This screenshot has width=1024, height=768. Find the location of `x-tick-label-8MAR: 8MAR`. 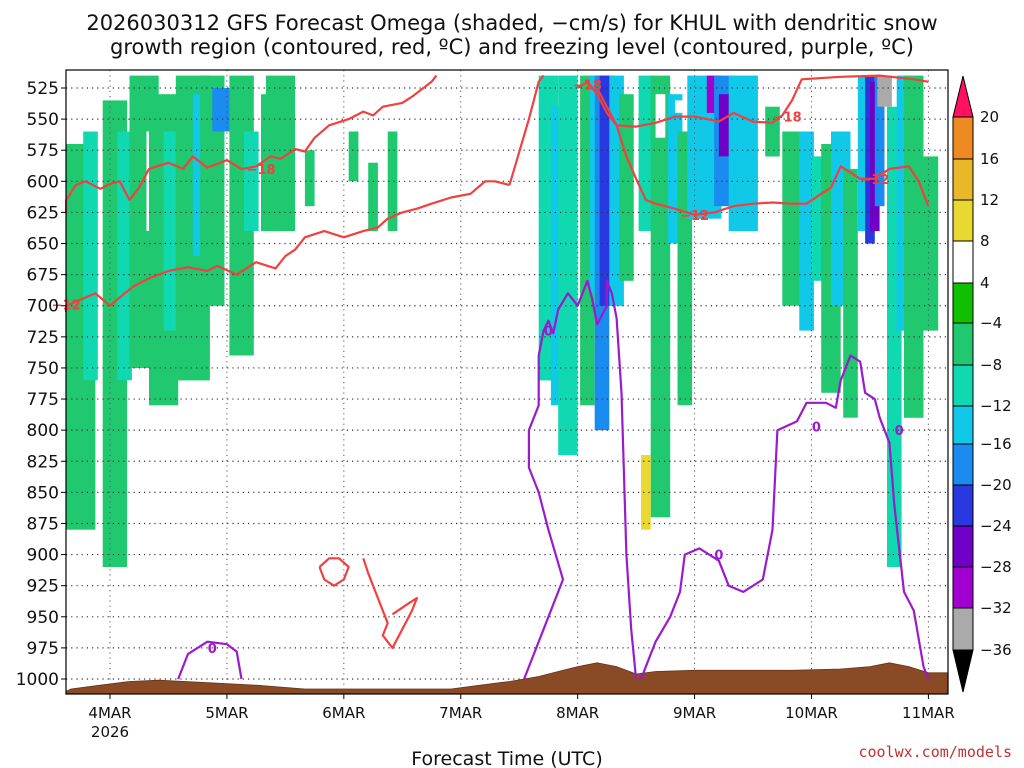

x-tick-label-8MAR: 8MAR is located at coordinates (577, 713).